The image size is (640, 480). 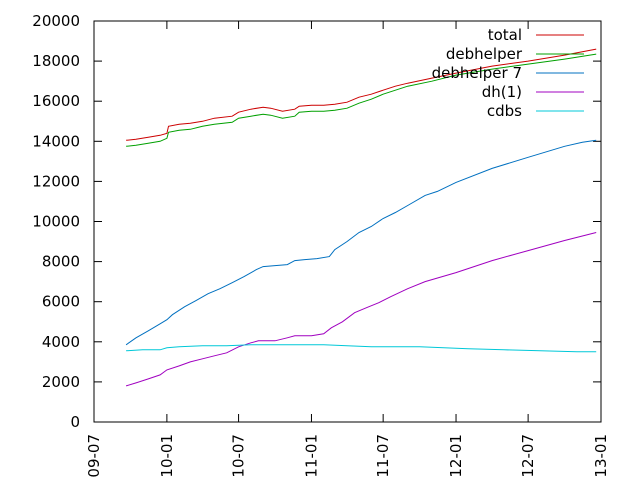 What do you see at coordinates (61, 342) in the screenshot?
I see `y-tick-label: 4000` at bounding box center [61, 342].